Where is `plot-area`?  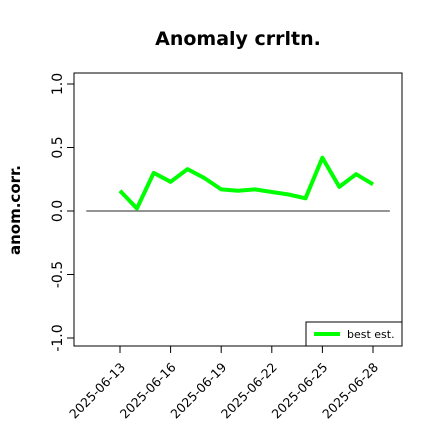
plot-area is located at coordinates (238, 183).